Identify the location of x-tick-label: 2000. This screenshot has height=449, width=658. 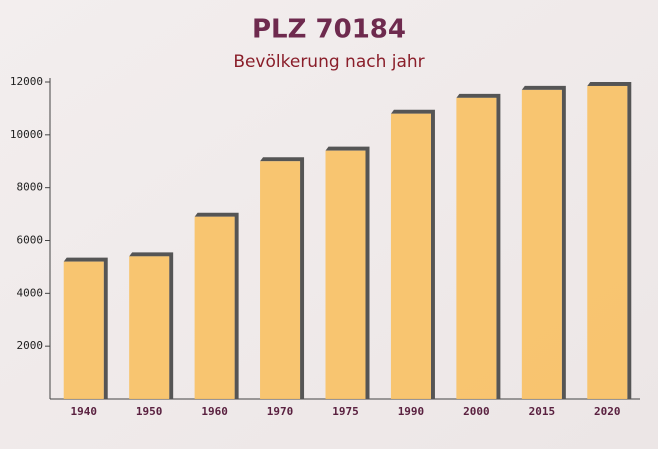
(476, 411).